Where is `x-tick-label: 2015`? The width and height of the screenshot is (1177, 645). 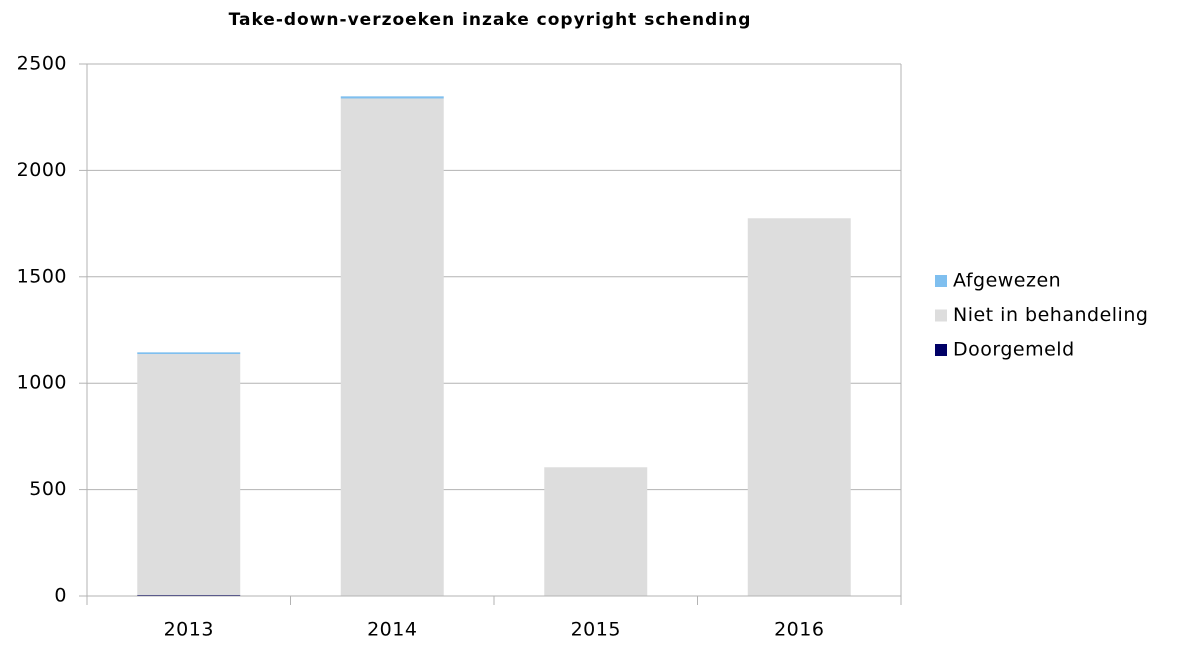
x-tick-label: 2015 is located at coordinates (596, 630).